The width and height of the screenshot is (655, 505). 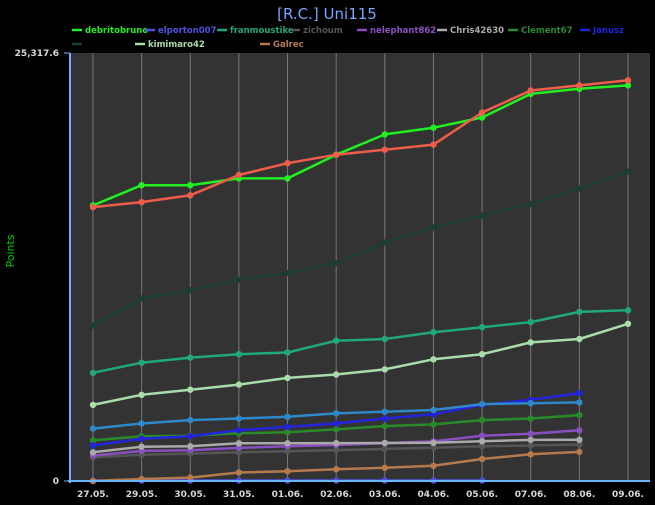 I want to click on x-tick-label: 03.06., so click(x=385, y=495).